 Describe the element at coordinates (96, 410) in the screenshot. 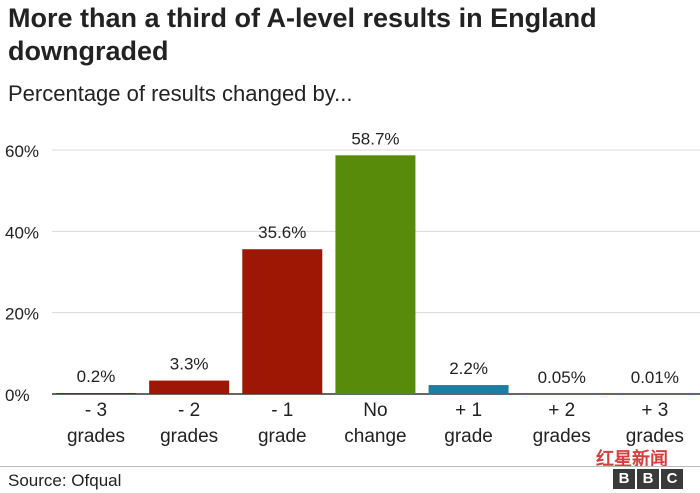

I see `x-tick-label: - 3` at that location.